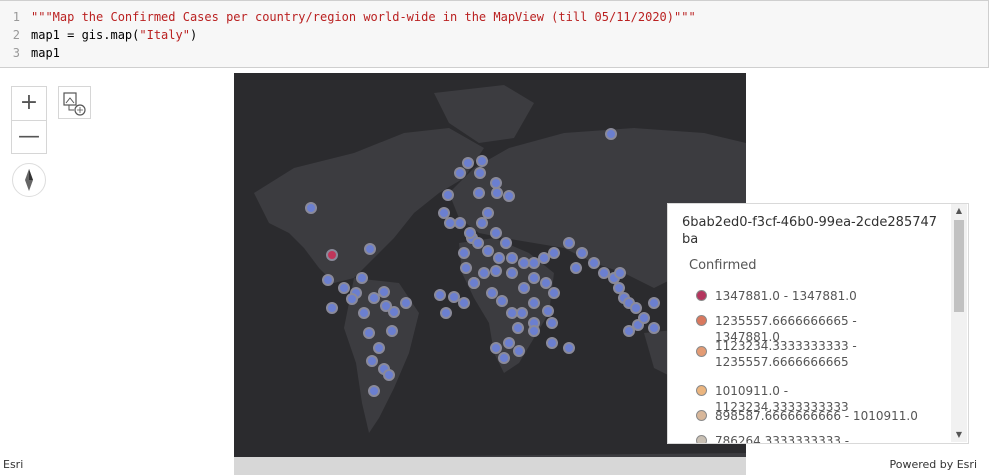 This screenshot has width=994, height=475. I want to click on attribution-powered-by: Powered by Esri, so click(933, 464).